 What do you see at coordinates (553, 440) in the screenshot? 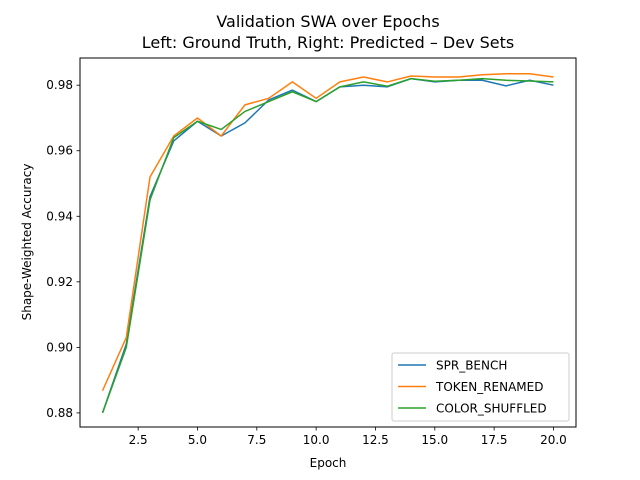
I see `x-tick-label: 20.0` at bounding box center [553, 440].